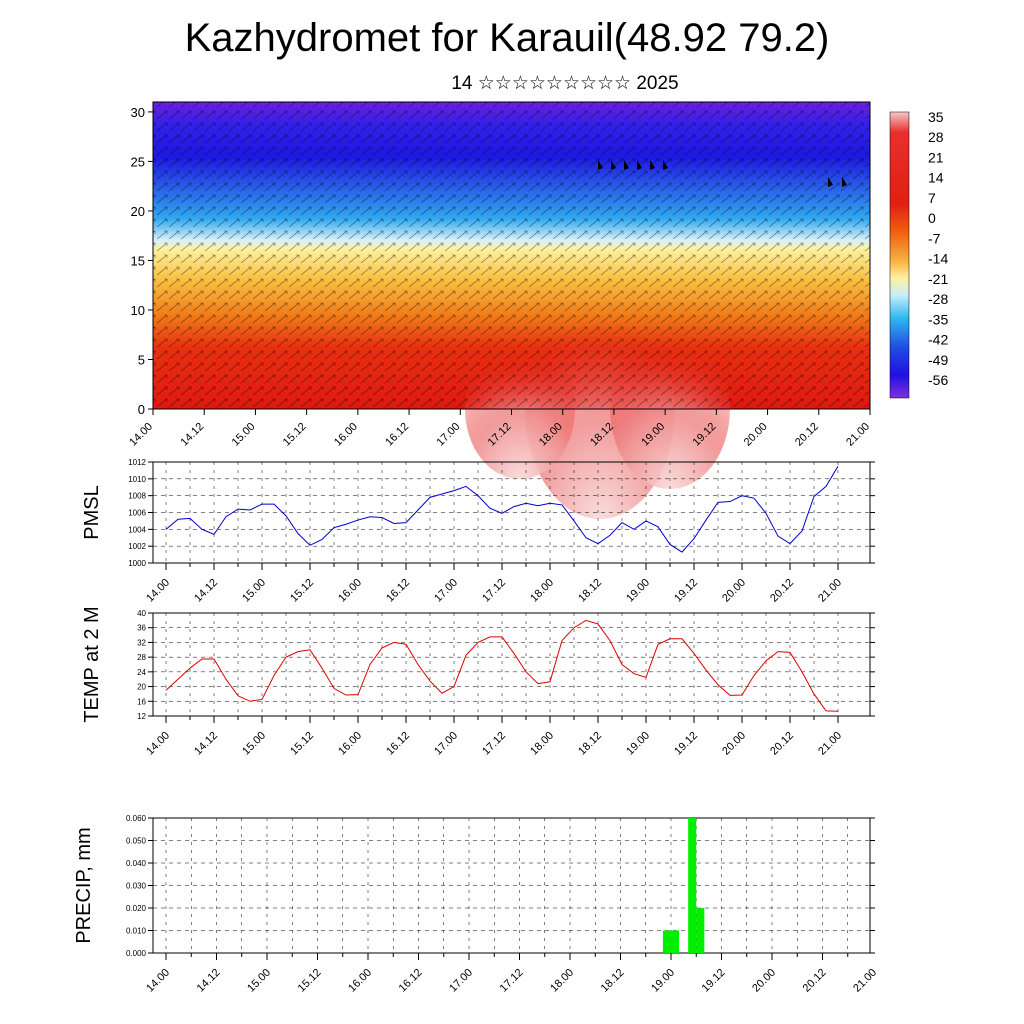 Image resolution: width=1024 pixels, height=1024 pixels. What do you see at coordinates (938, 279) in the screenshot?
I see `colorbar-label: -21` at bounding box center [938, 279].